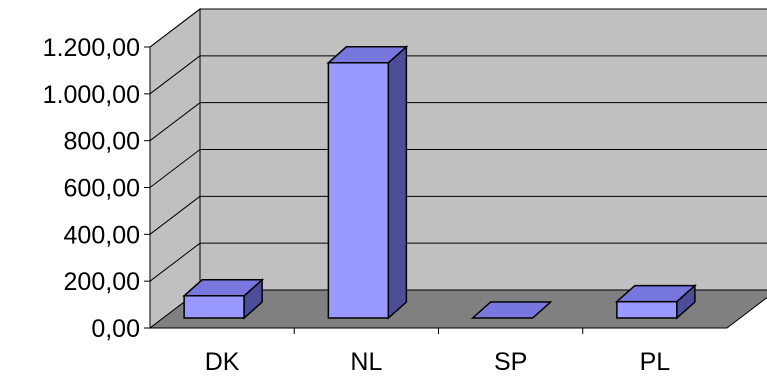  I want to click on x-tick-label: DK, so click(222, 362).